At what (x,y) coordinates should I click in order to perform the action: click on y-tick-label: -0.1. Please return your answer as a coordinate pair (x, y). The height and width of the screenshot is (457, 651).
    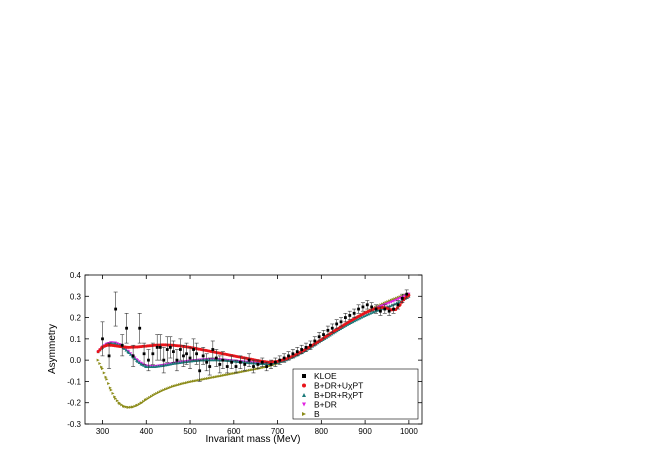
    Looking at the image, I should click on (74, 381).